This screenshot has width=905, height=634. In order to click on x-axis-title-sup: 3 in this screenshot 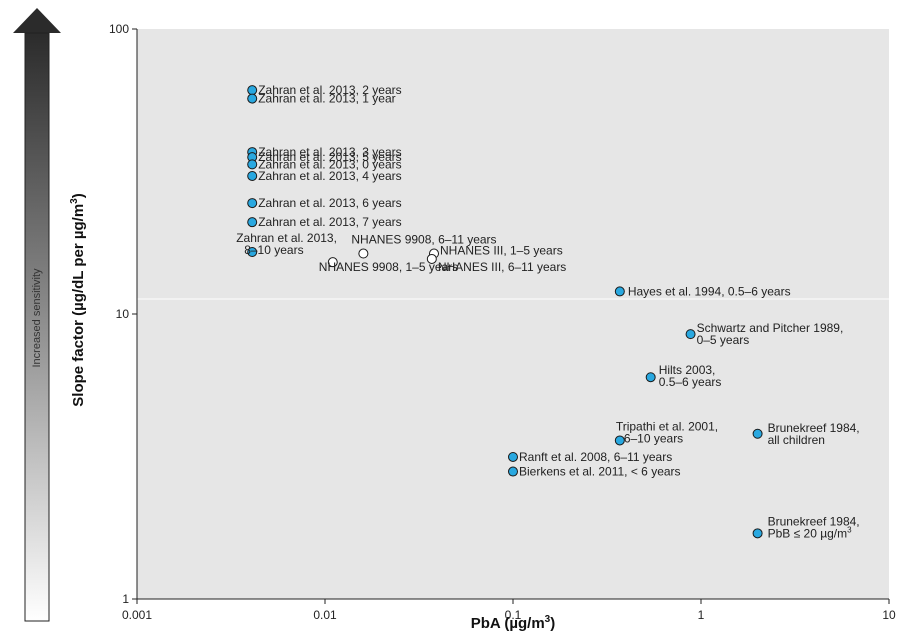, I will do `click(548, 619)`.